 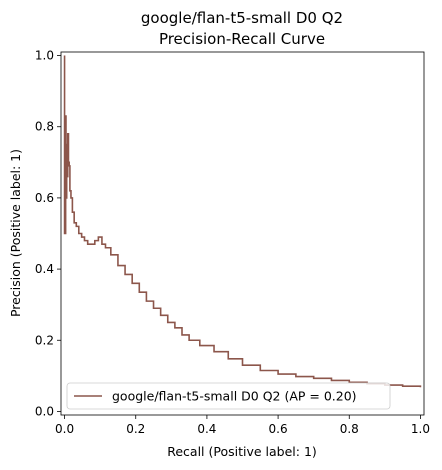 What do you see at coordinates (349, 429) in the screenshot?
I see `x-tick-label: 0.8` at bounding box center [349, 429].